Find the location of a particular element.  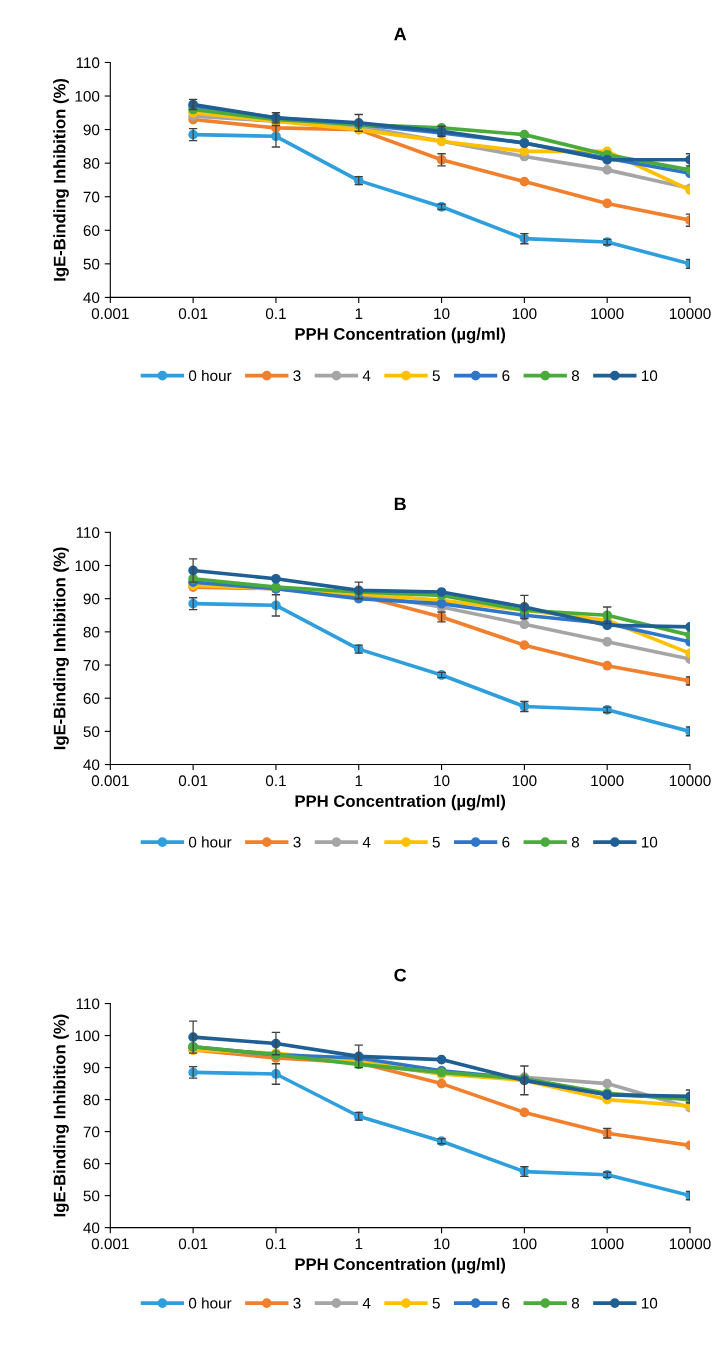

chart-title: B is located at coordinates (400, 504).